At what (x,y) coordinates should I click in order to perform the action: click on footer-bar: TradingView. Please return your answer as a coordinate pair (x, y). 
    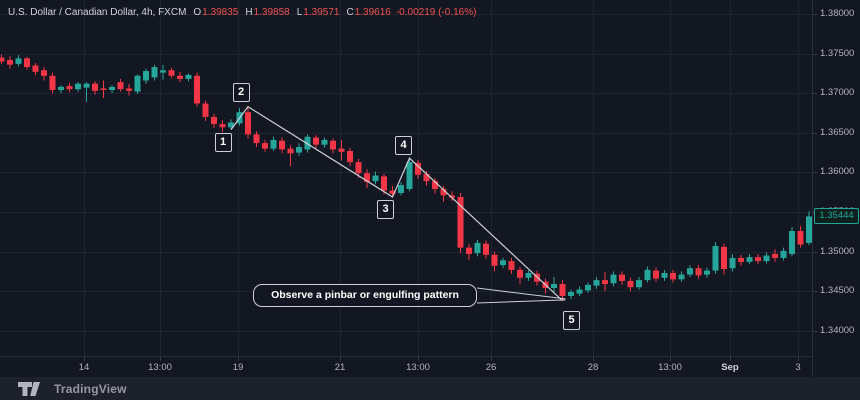
    Looking at the image, I should click on (430, 388).